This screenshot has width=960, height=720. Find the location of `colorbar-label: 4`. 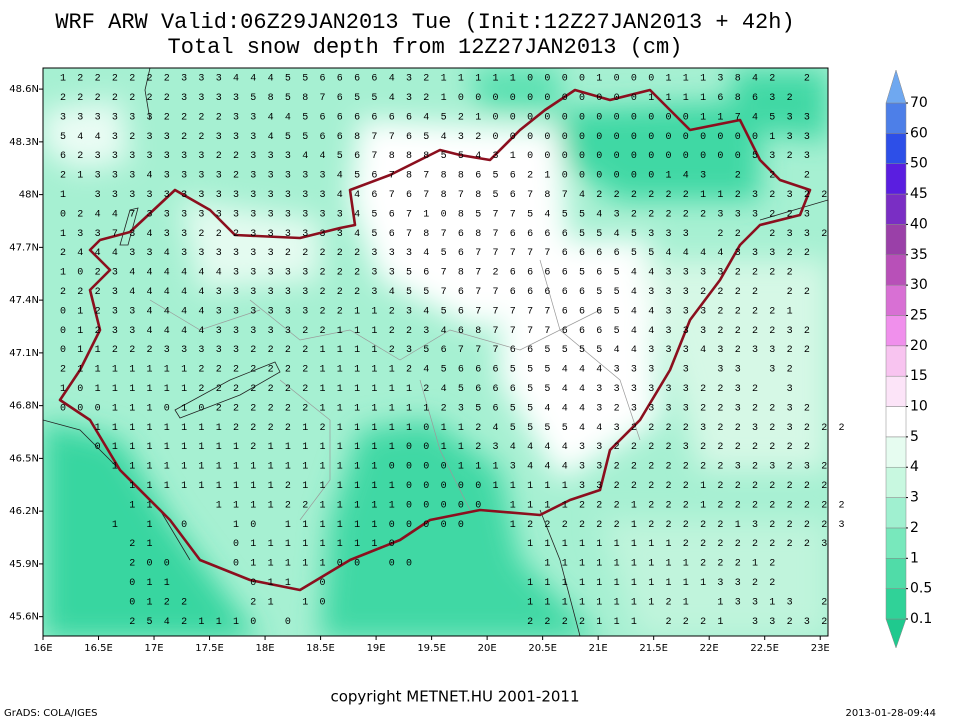

colorbar-label: 4 is located at coordinates (914, 467).